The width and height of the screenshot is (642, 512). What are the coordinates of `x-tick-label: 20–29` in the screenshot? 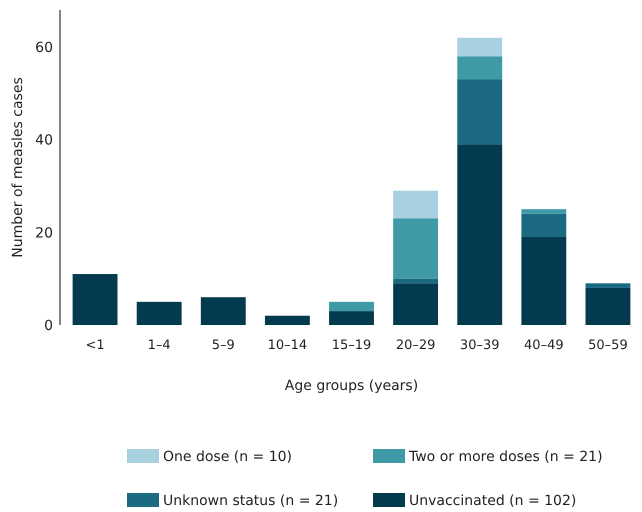 It's located at (416, 345).